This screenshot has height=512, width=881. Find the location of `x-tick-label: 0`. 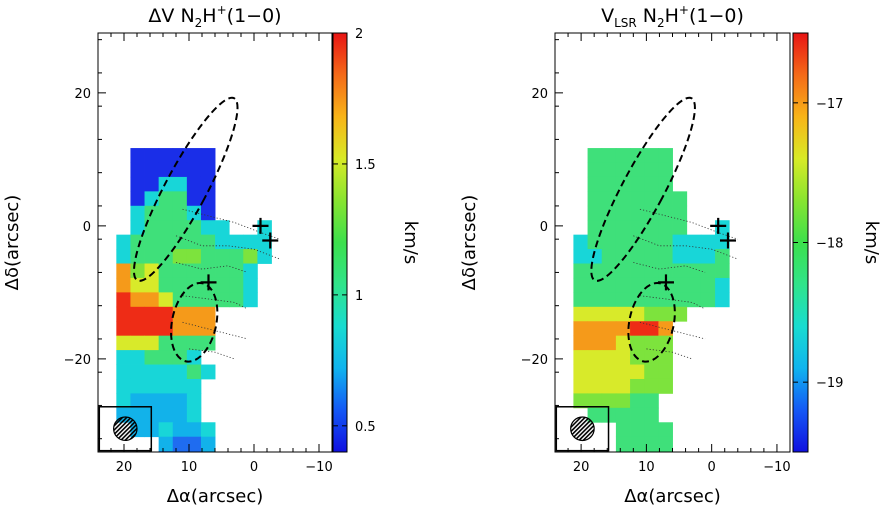

x-tick-label: 0 is located at coordinates (254, 467).